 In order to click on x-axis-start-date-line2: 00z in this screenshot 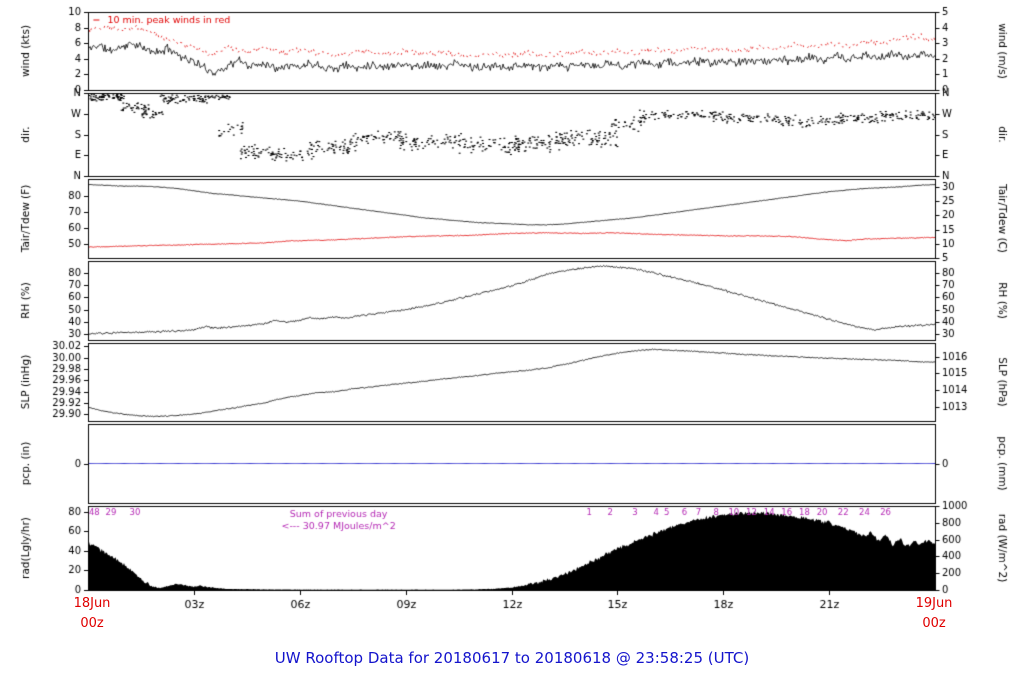, I will do `click(92, 623)`.